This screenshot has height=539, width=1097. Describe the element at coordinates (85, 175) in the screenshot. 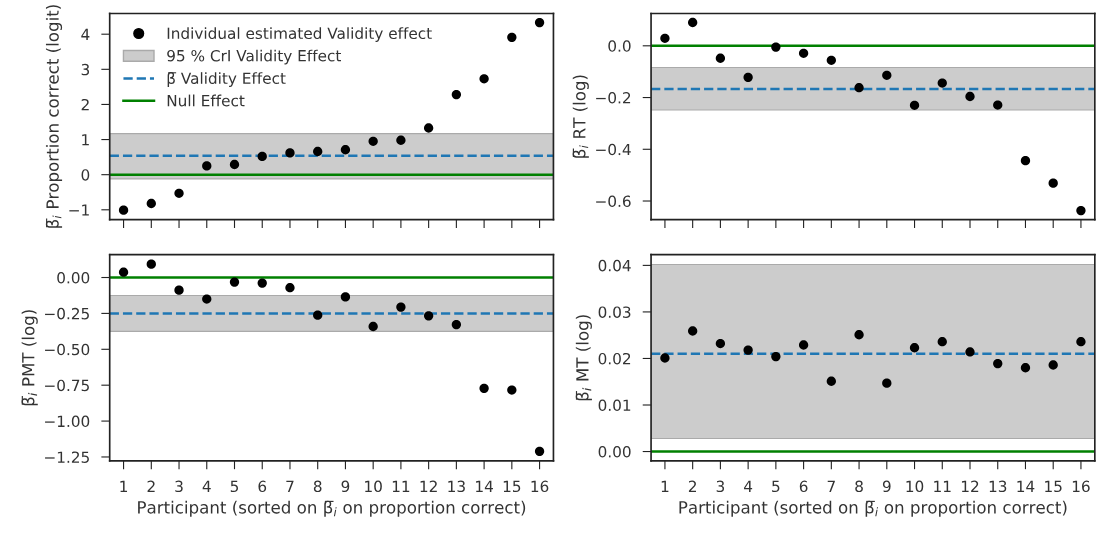

I see `y-tick-label: 0` at that location.